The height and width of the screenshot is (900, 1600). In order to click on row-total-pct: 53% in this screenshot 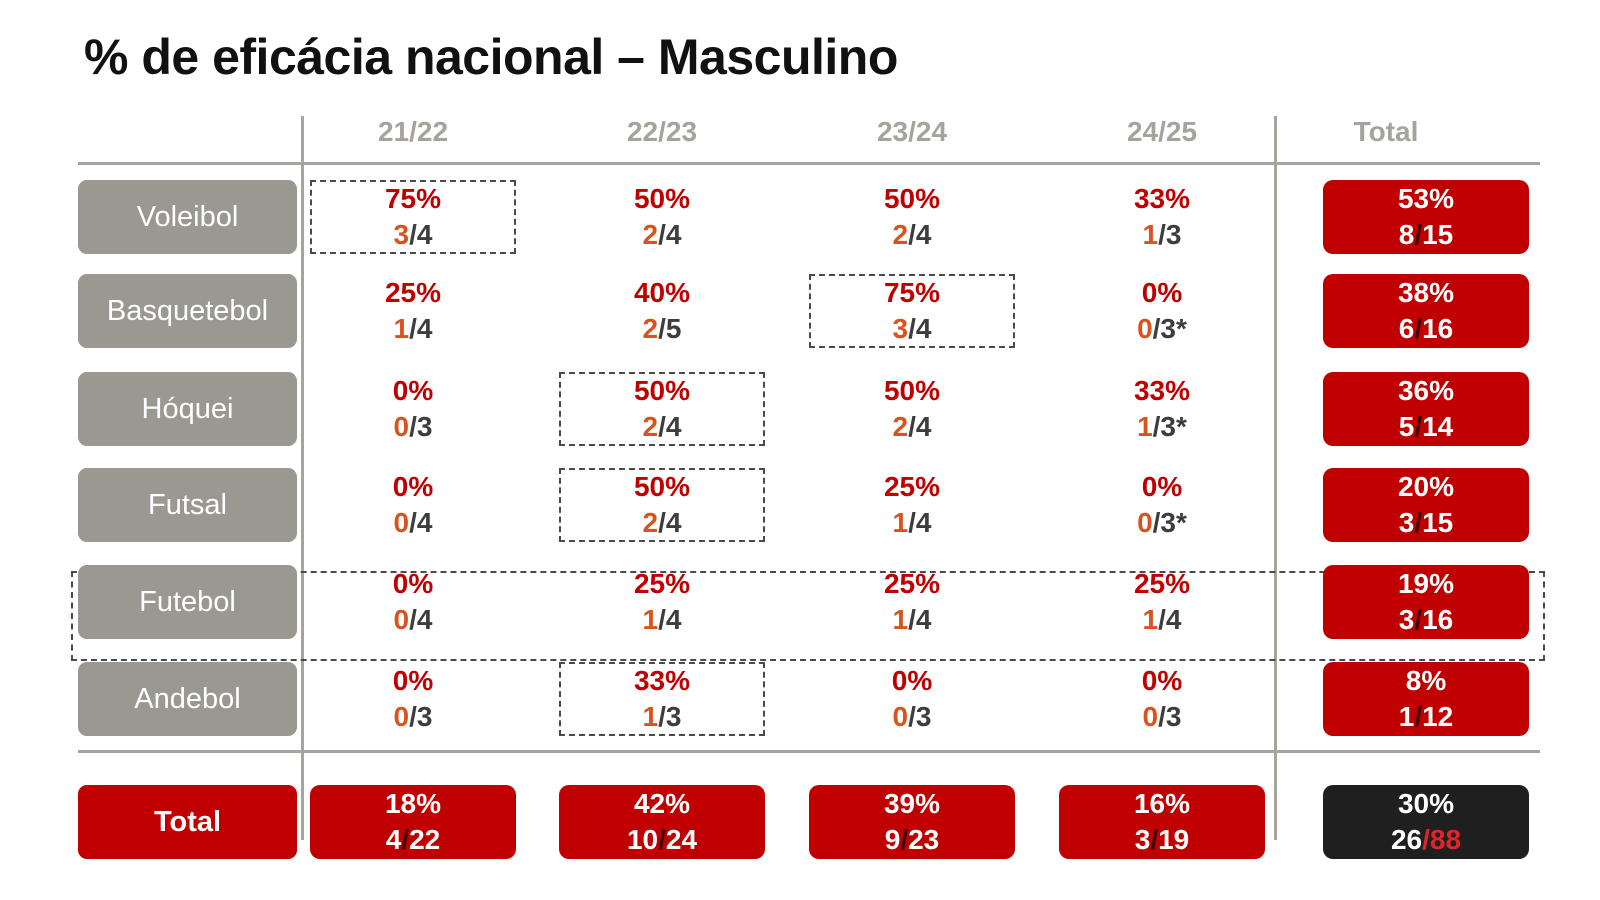, I will do `click(1426, 198)`.